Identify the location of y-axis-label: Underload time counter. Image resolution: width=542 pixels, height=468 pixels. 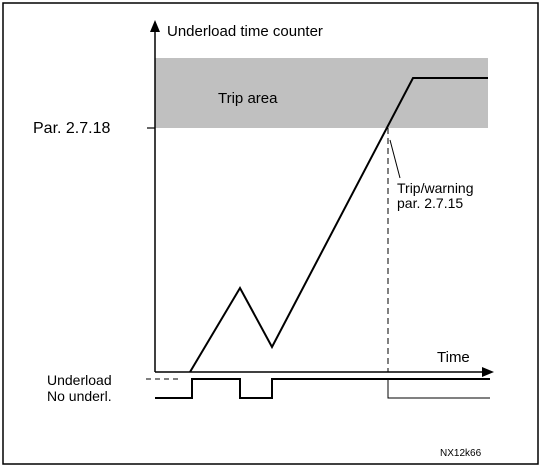
(245, 31).